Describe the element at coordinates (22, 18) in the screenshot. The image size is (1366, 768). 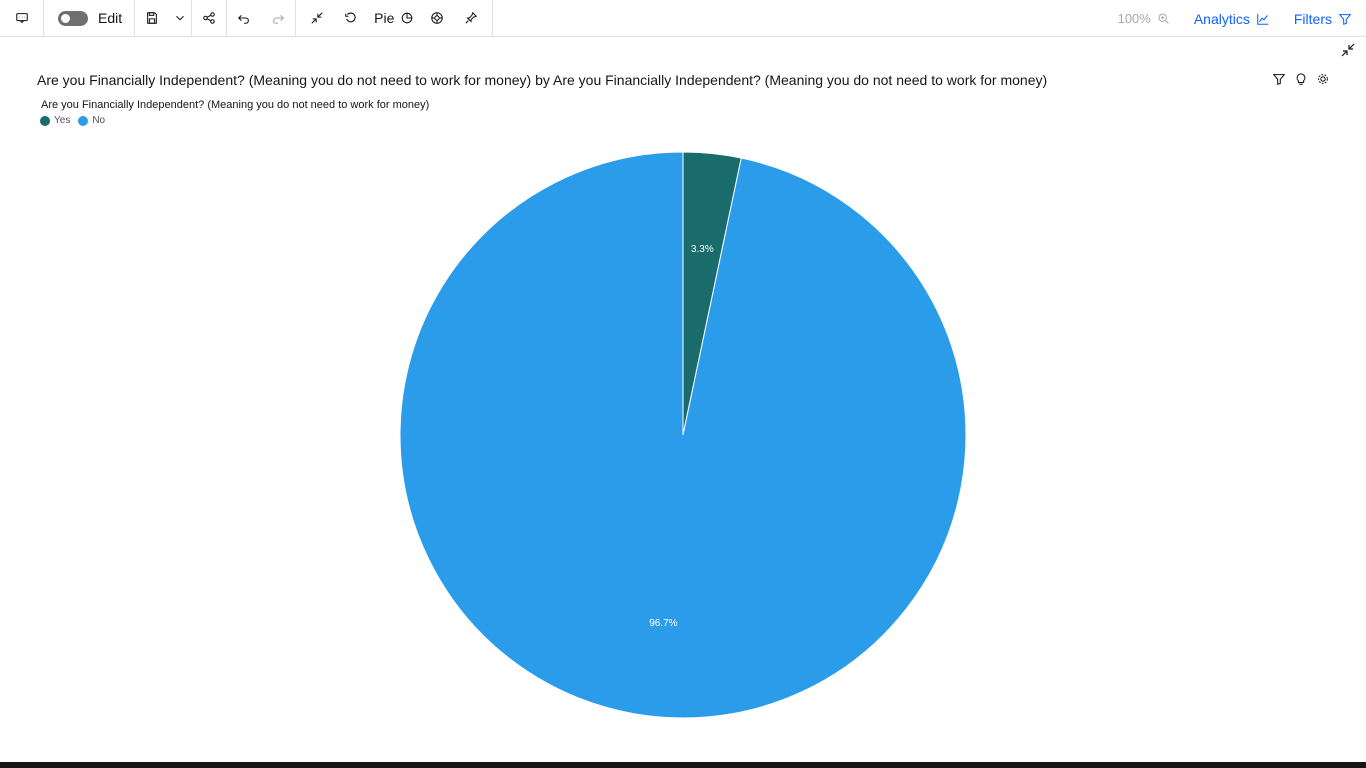
I see `comment-icon` at that location.